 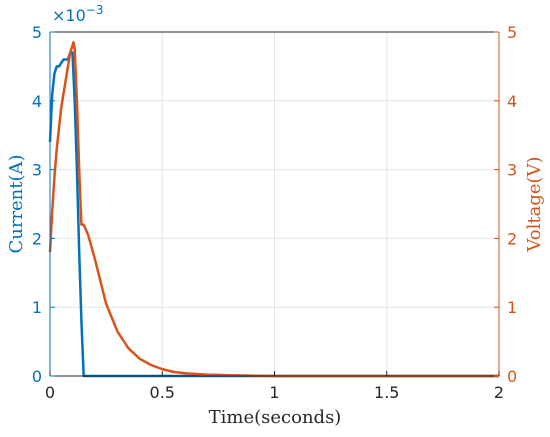 What do you see at coordinates (16, 203) in the screenshot?
I see `left-axis-label: Current(A)` at bounding box center [16, 203].